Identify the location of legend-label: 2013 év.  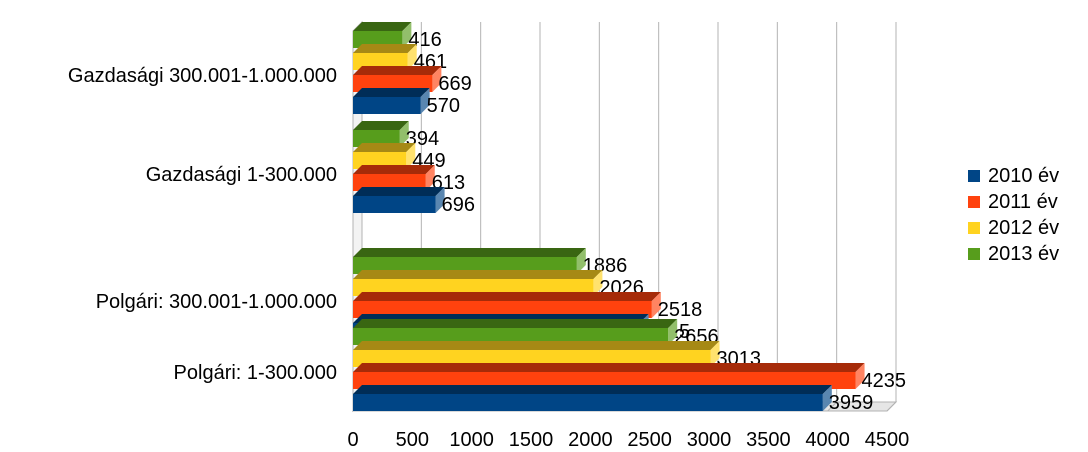
(1024, 253).